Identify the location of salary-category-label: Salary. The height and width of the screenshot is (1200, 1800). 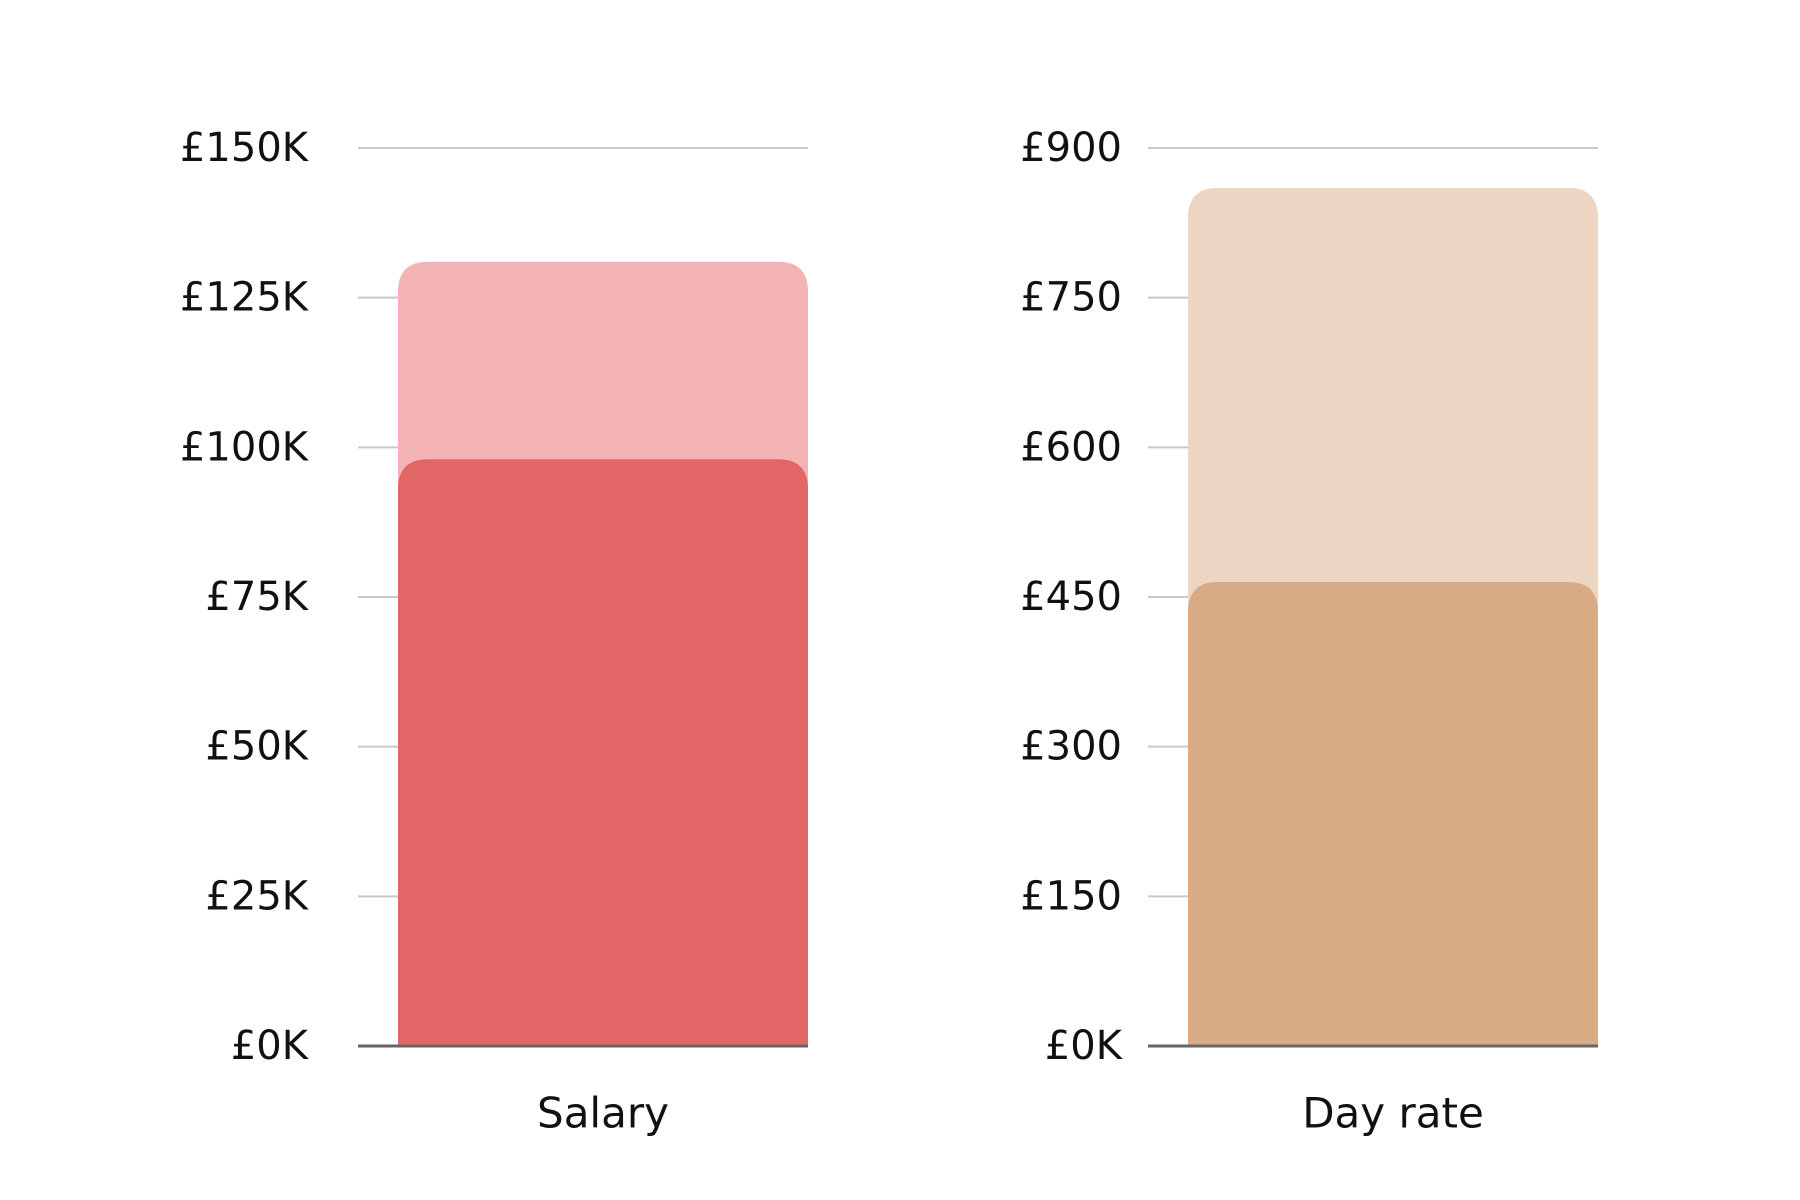
(603, 1113).